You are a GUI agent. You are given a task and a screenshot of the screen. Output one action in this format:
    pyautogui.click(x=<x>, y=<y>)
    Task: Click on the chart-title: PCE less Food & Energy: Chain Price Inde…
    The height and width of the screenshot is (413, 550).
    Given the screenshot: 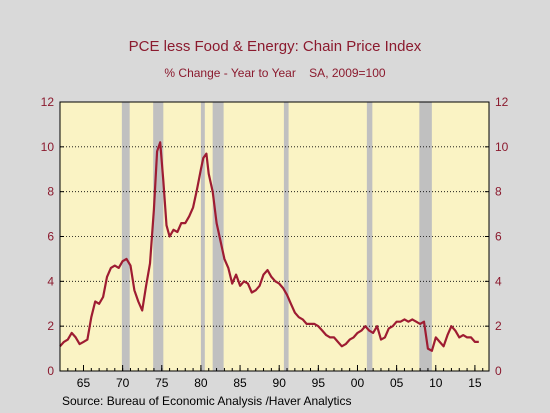 What is the action you would take?
    pyautogui.click(x=275, y=46)
    